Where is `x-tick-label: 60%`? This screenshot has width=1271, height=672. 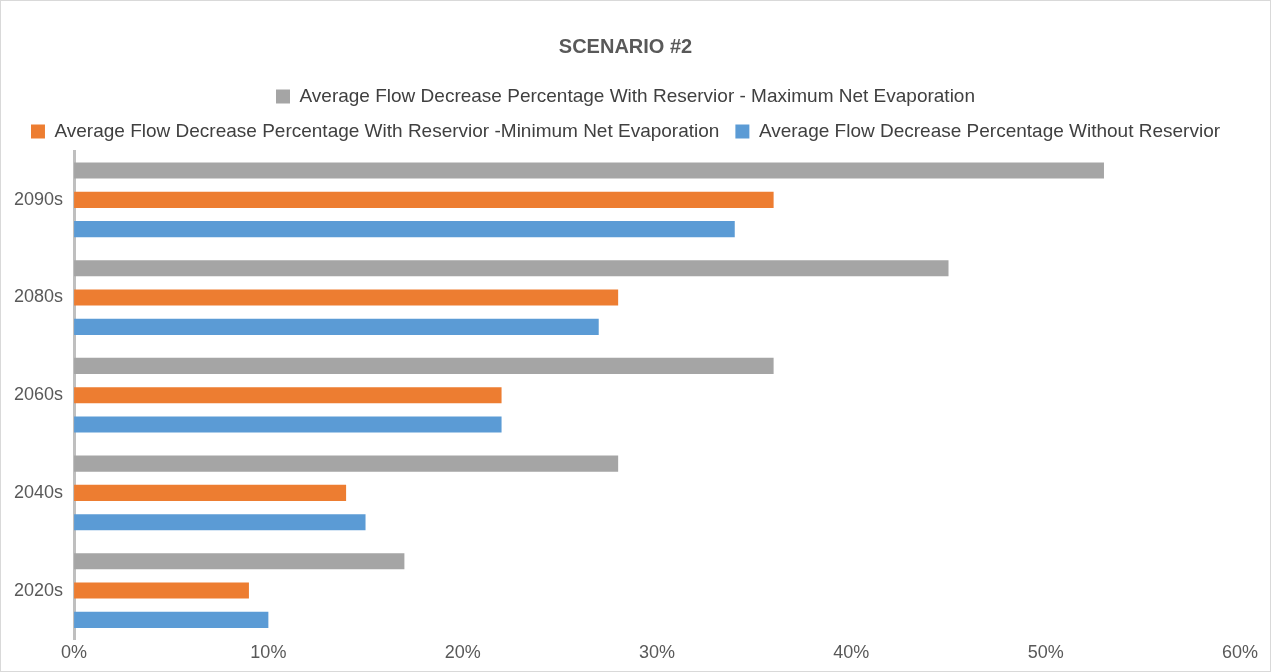
x-tick-label: 60% is located at coordinates (1240, 652).